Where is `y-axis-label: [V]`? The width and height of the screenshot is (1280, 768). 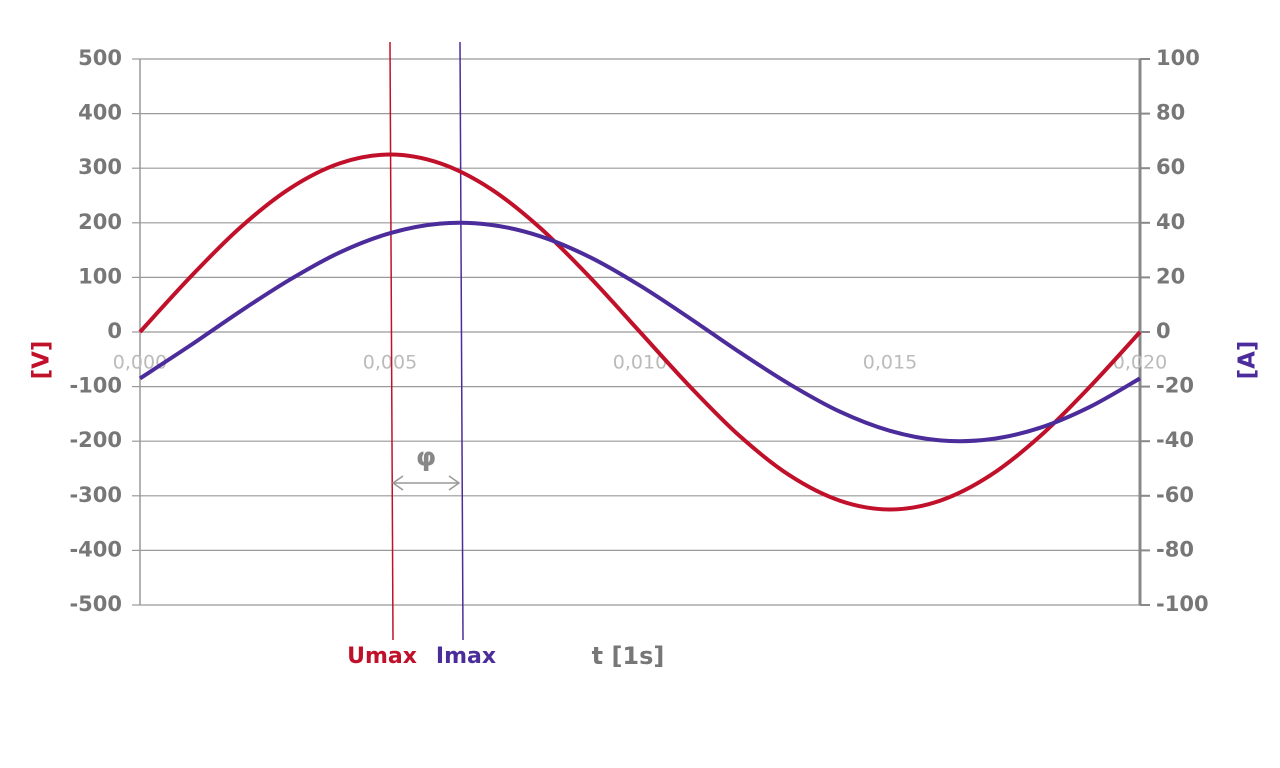
y-axis-label: [V] is located at coordinates (42, 360).